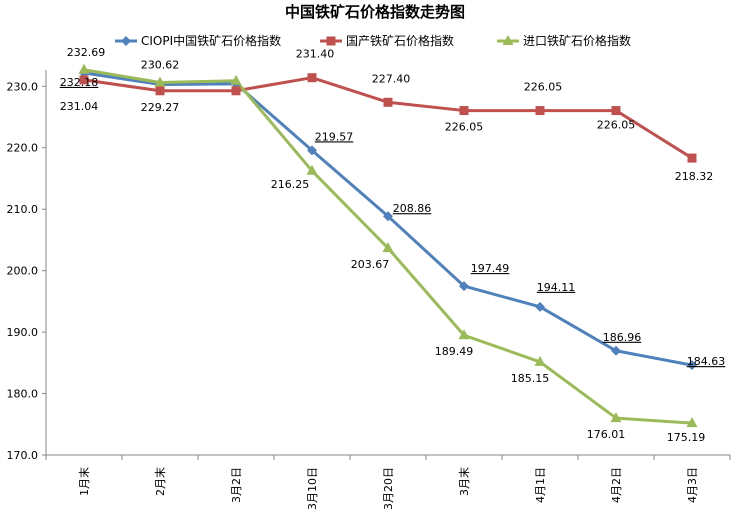 The width and height of the screenshot is (750, 515). I want to click on data-label: 216.25, so click(290, 184).